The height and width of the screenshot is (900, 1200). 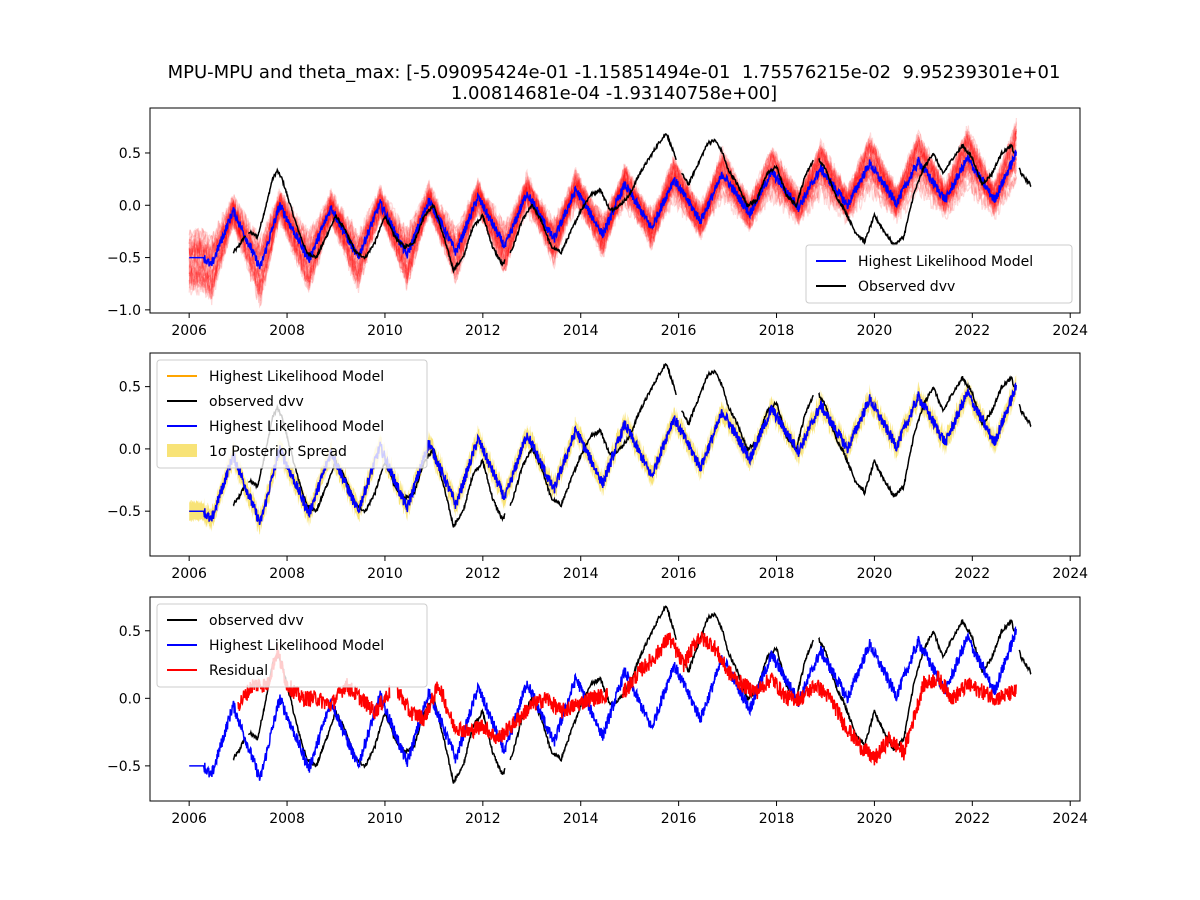 What do you see at coordinates (238, 671) in the screenshot?
I see `legend-label: Residual` at bounding box center [238, 671].